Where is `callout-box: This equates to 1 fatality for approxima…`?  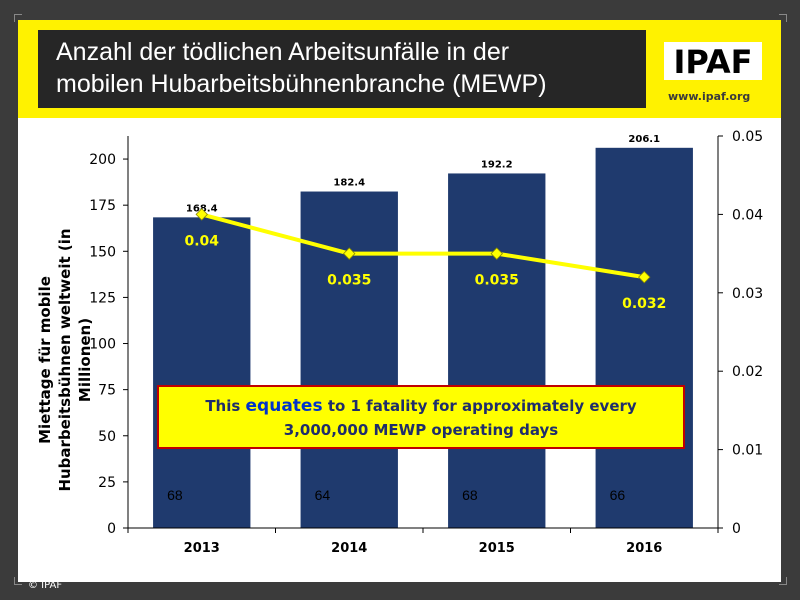 callout-box: This equates to 1 fatality for approxima… is located at coordinates (421, 417).